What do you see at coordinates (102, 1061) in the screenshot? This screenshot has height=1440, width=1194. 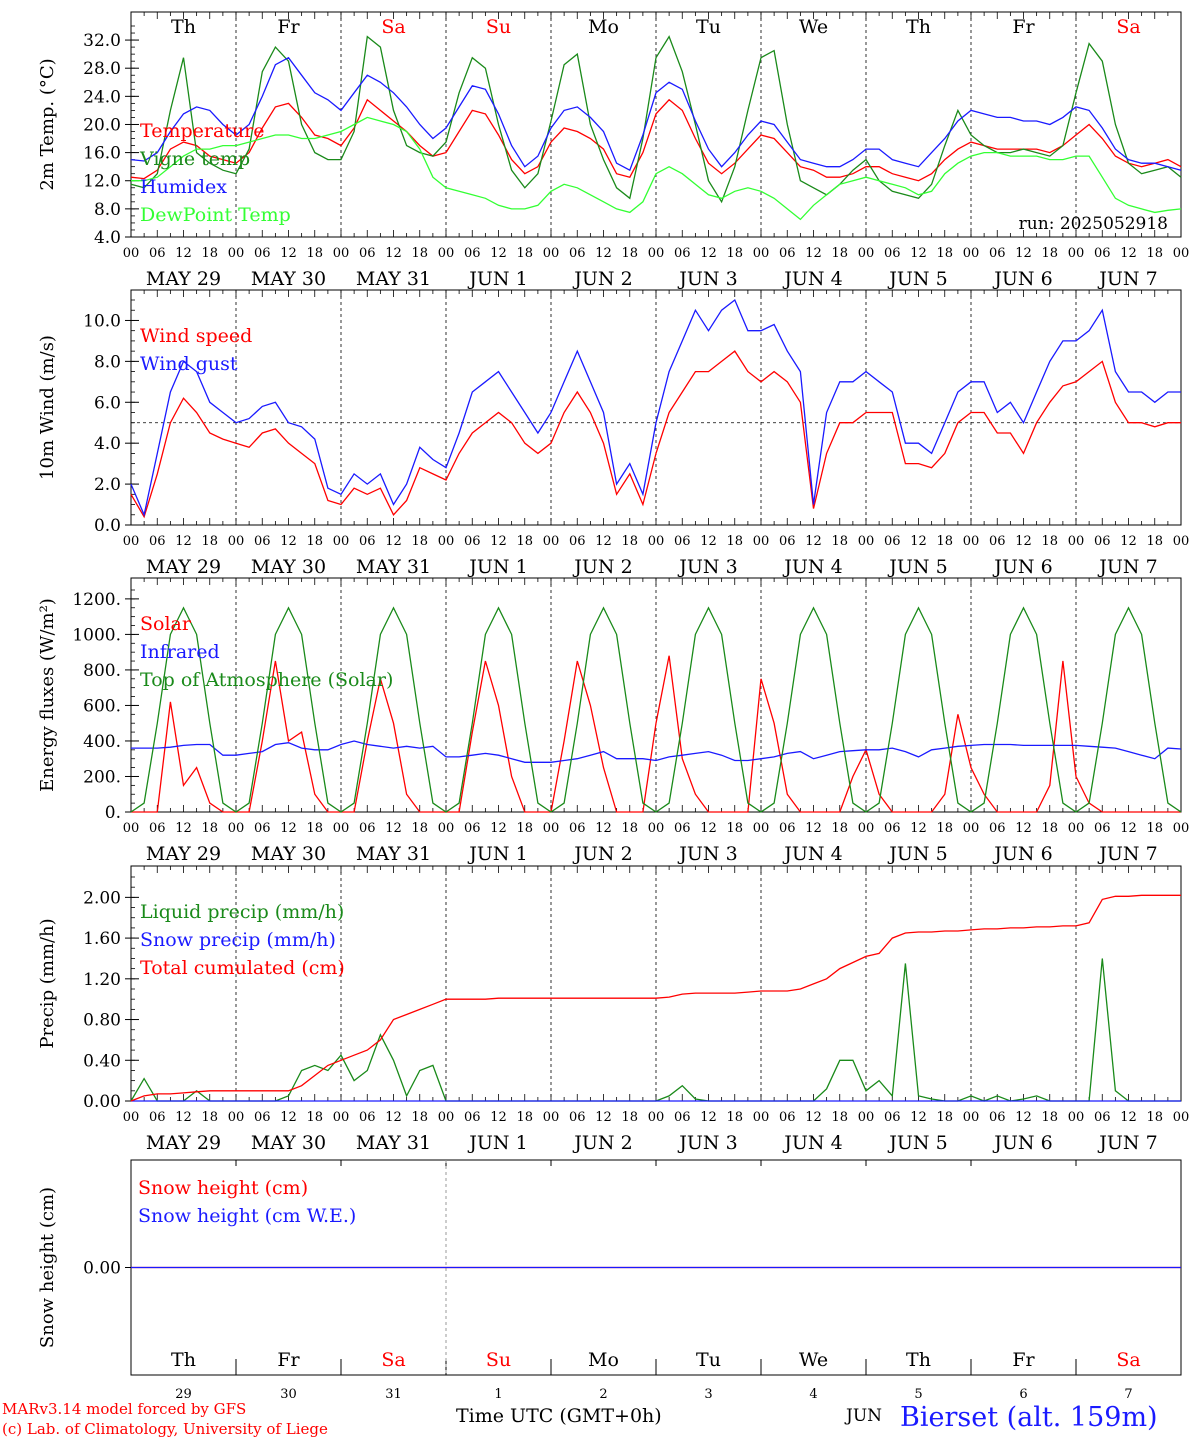 I see `y-tick-label: 0.40` at bounding box center [102, 1061].